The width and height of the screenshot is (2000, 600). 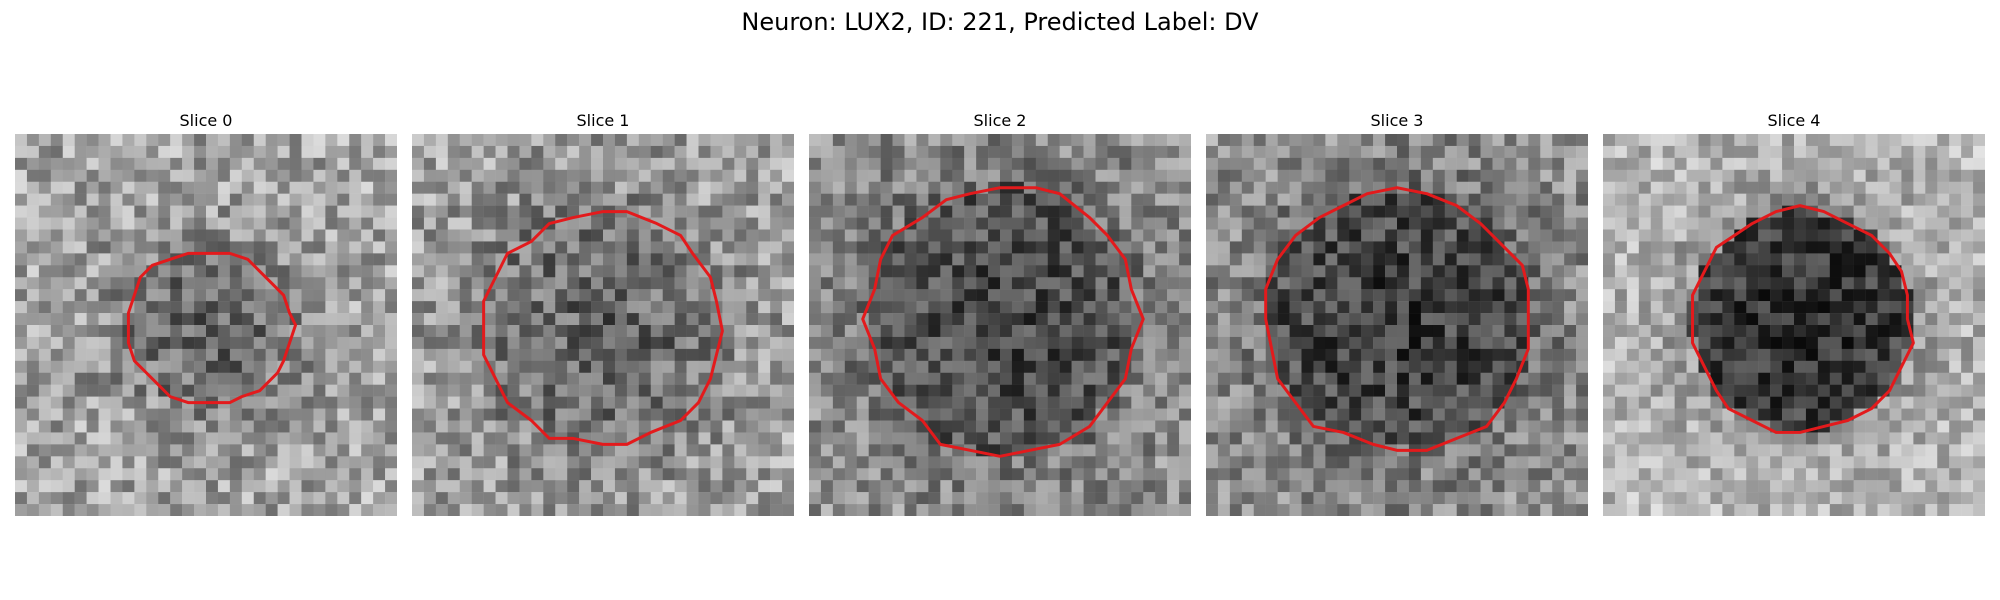 I want to click on slice-panel-0: Slice 0, so click(x=206, y=312).